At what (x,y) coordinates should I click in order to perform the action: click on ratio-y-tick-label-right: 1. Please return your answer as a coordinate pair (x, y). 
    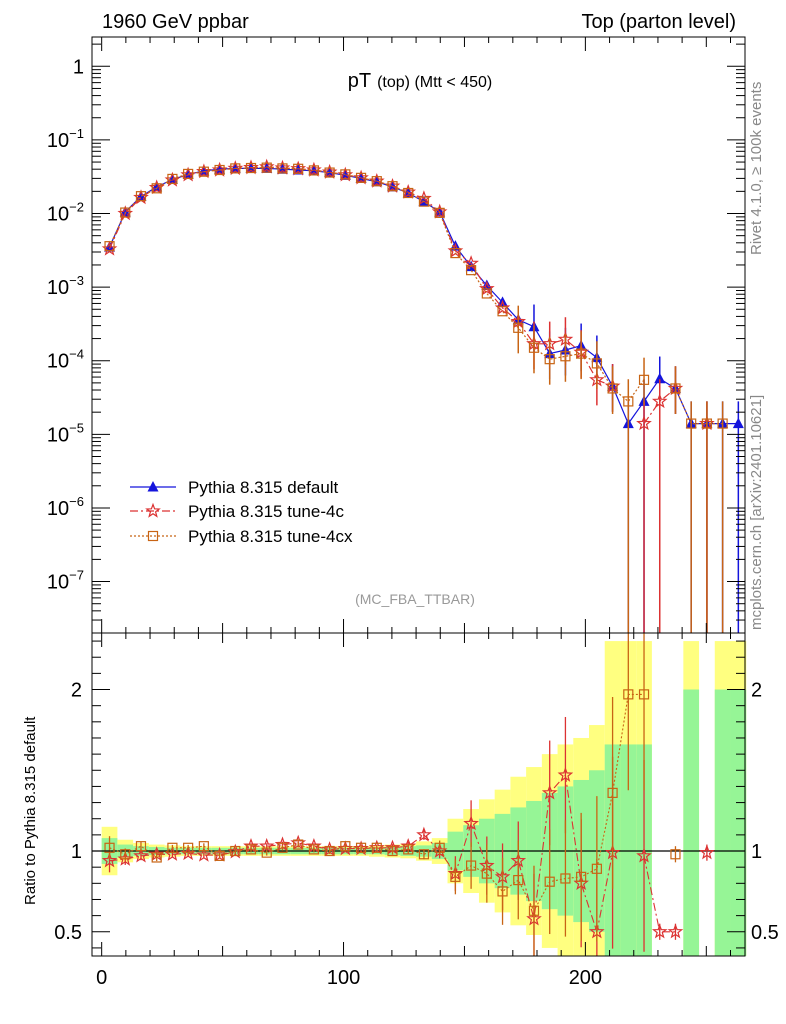
    Looking at the image, I should click on (756, 852).